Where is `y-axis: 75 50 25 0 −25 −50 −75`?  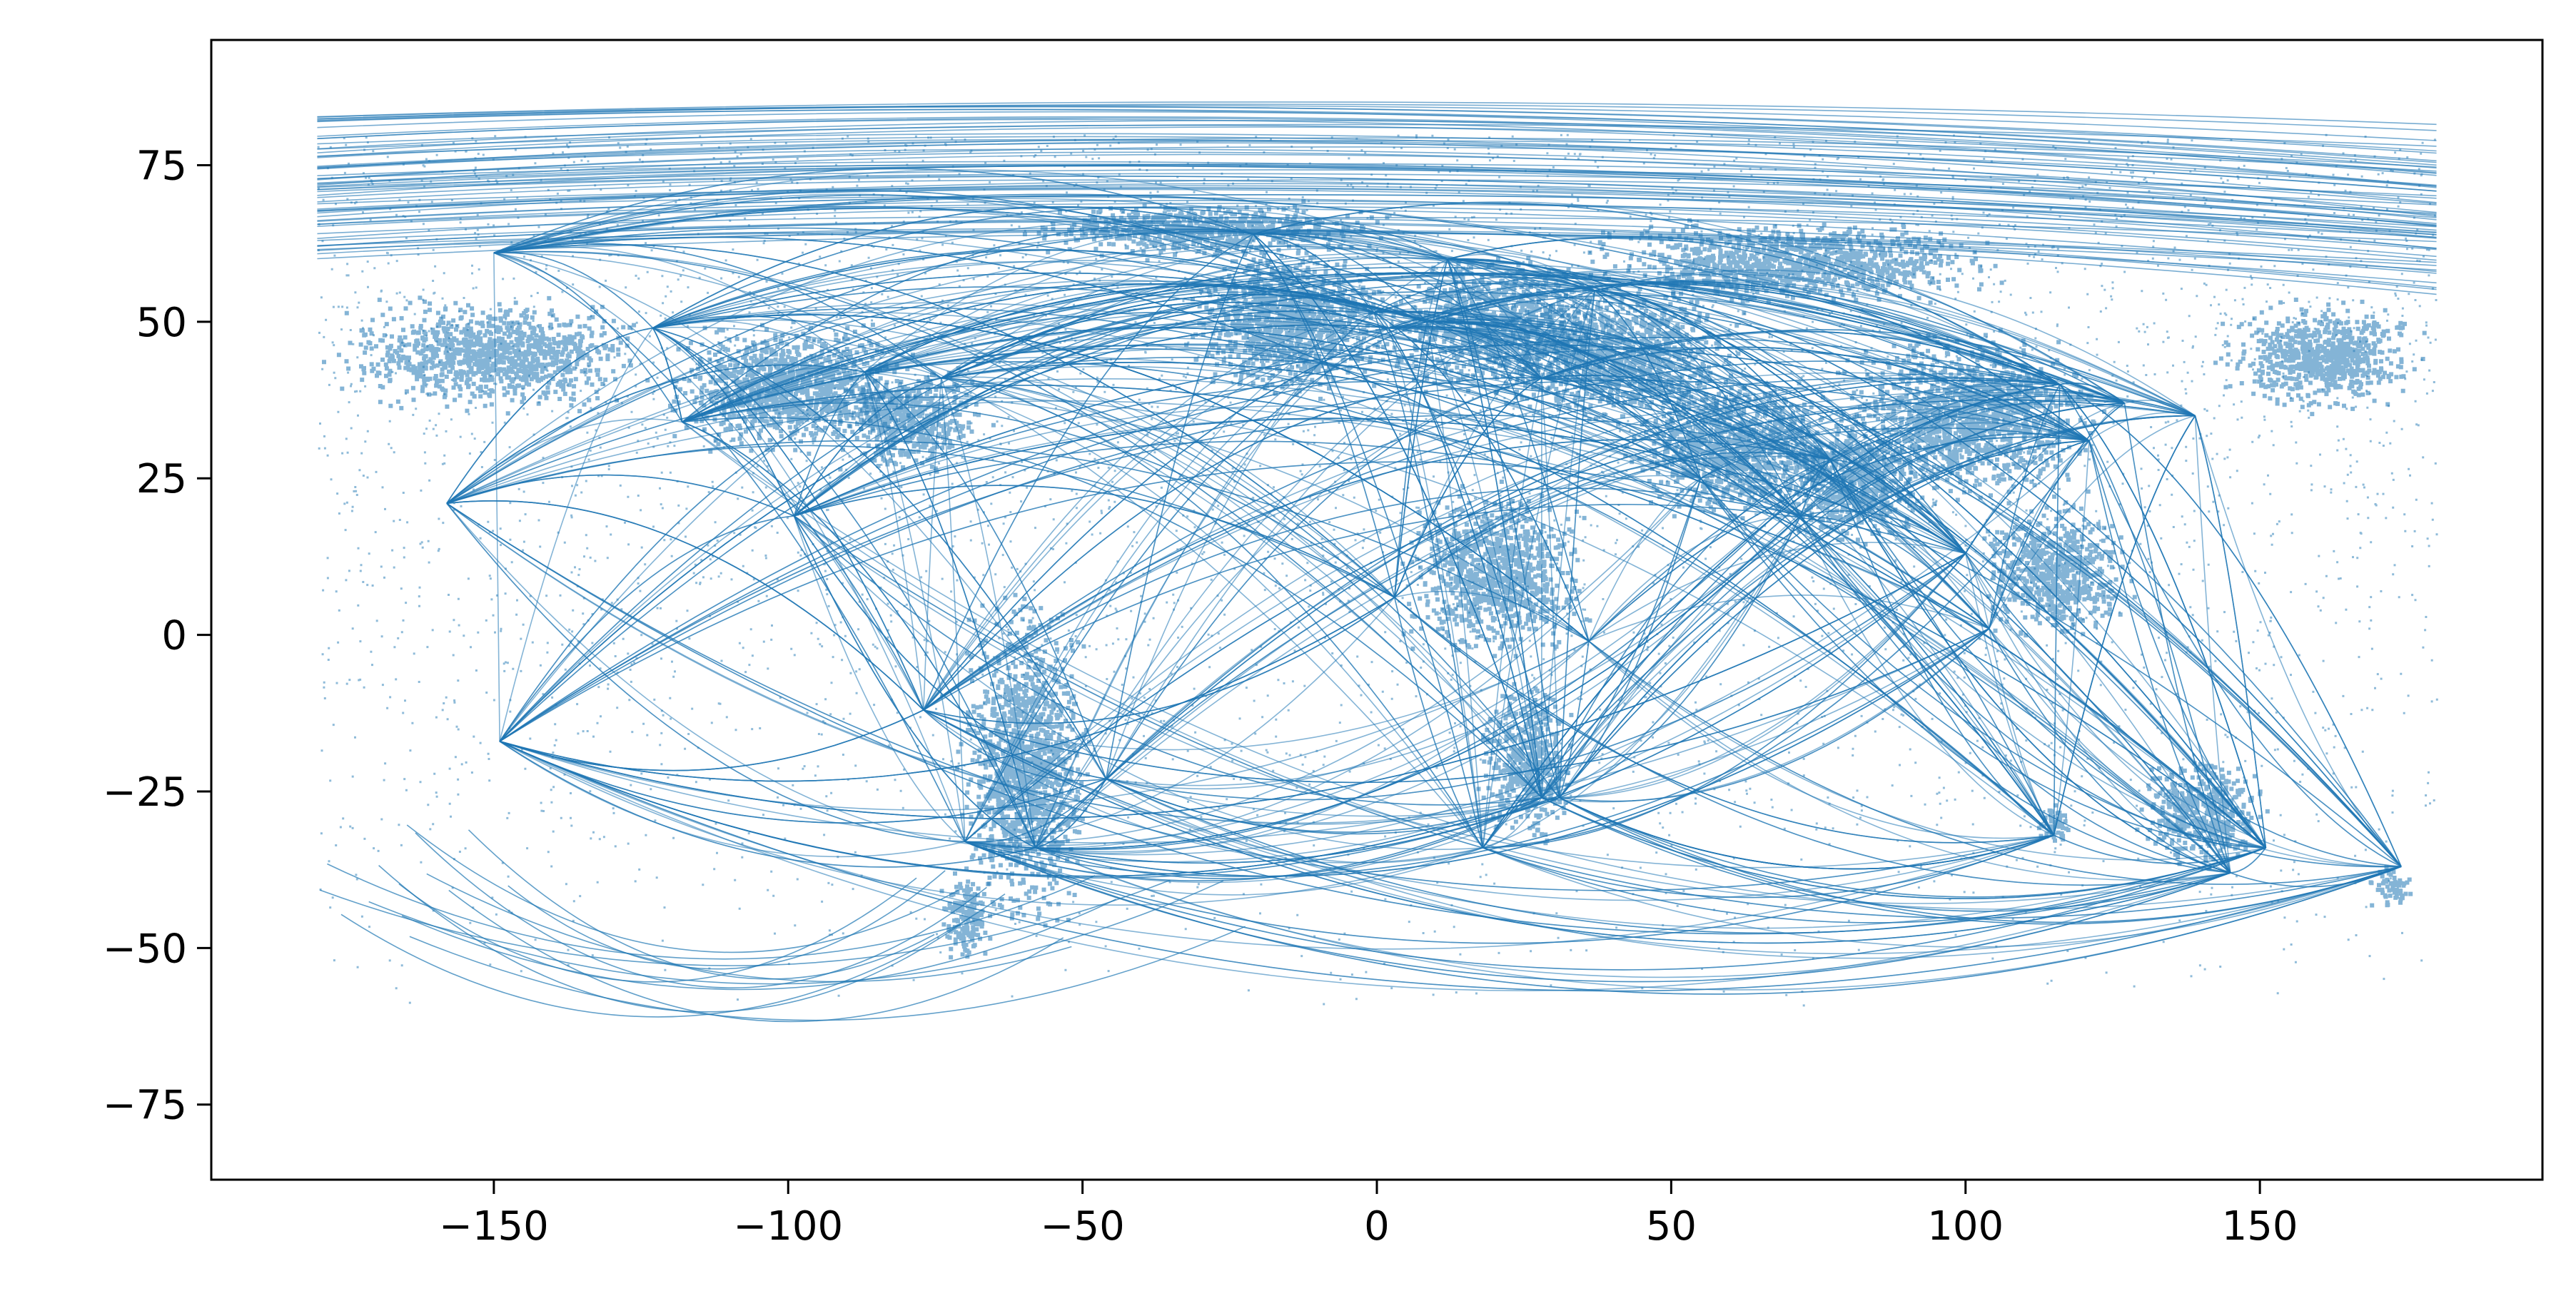 y-axis: 75 50 25 0 −25 −50 −75 is located at coordinates (157, 636).